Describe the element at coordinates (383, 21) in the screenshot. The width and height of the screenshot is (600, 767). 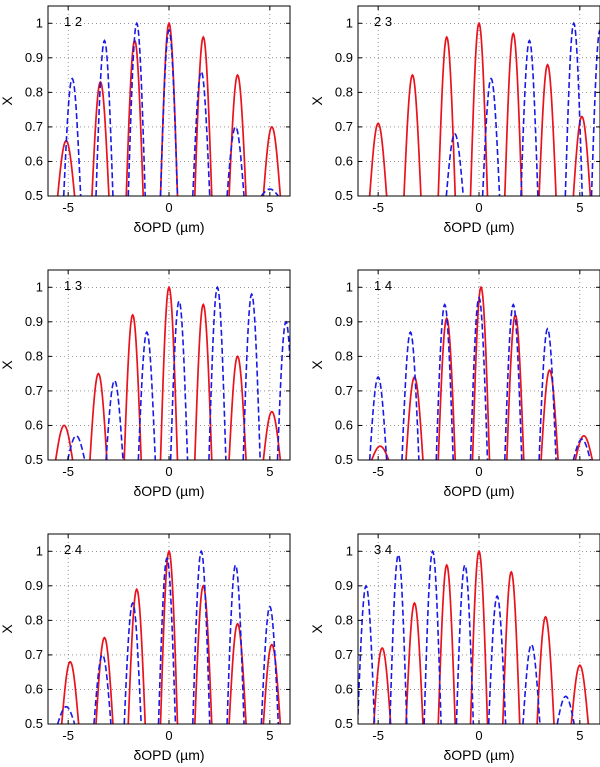
I see `panel-label: 2 3` at that location.